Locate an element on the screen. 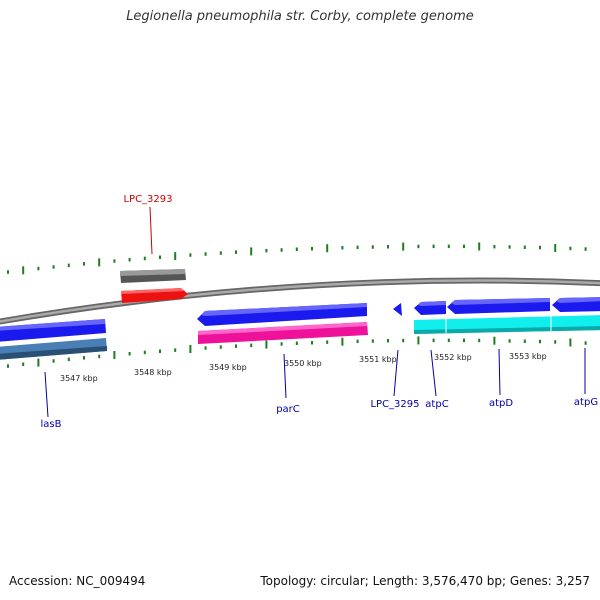 The width and height of the screenshot is (600, 600). tick-marks-outer is located at coordinates (297, 258).